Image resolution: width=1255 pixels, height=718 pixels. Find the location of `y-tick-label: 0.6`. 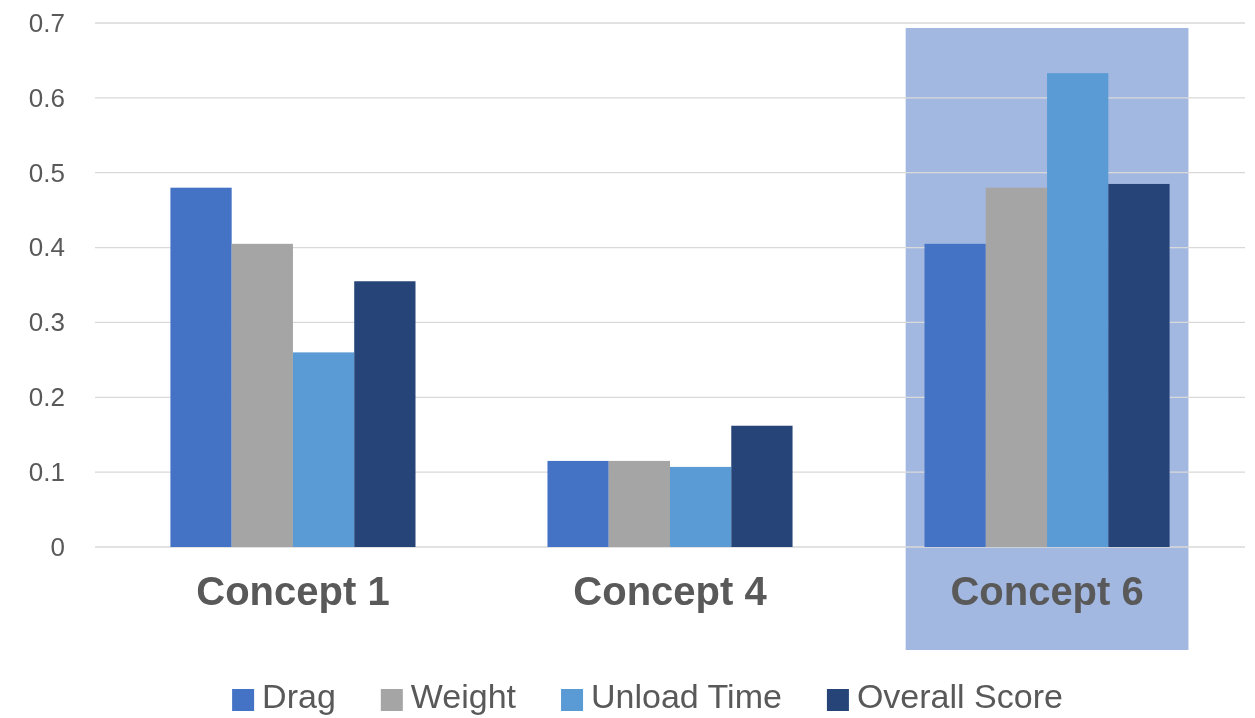

y-tick-label: 0.6 is located at coordinates (46, 97).